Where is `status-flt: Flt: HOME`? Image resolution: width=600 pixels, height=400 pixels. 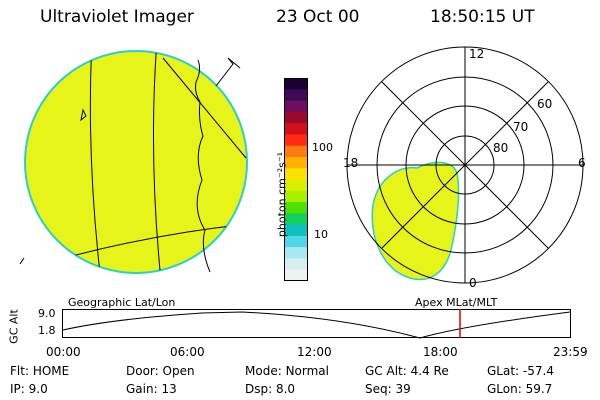
status-flt: Flt: HOME is located at coordinates (40, 371).